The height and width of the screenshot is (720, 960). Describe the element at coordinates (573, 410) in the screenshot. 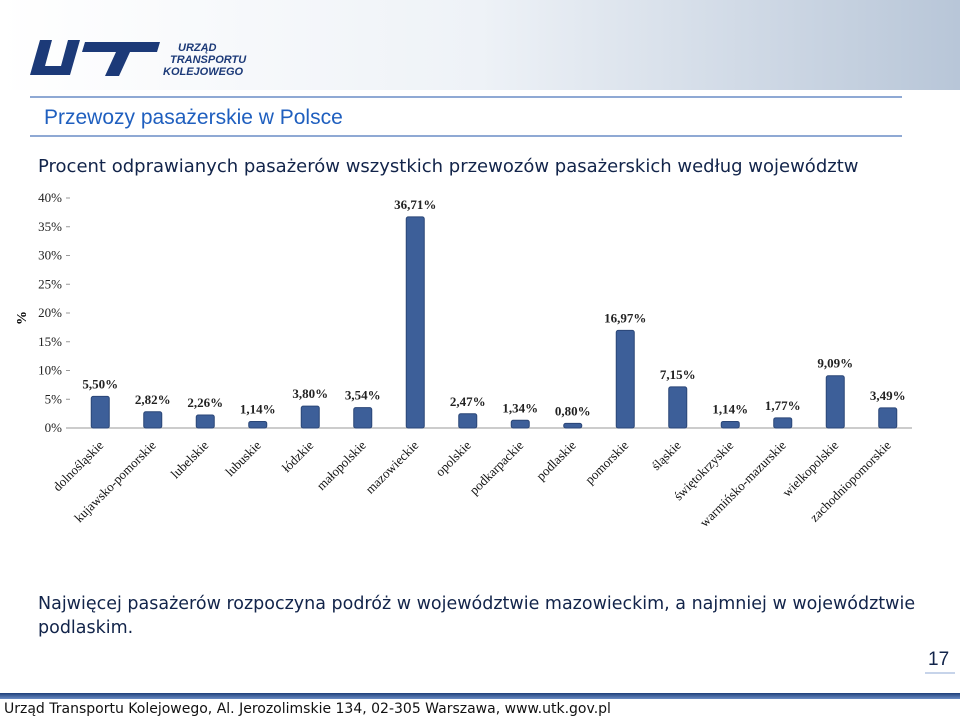

I see `value-label: 0,80%` at that location.